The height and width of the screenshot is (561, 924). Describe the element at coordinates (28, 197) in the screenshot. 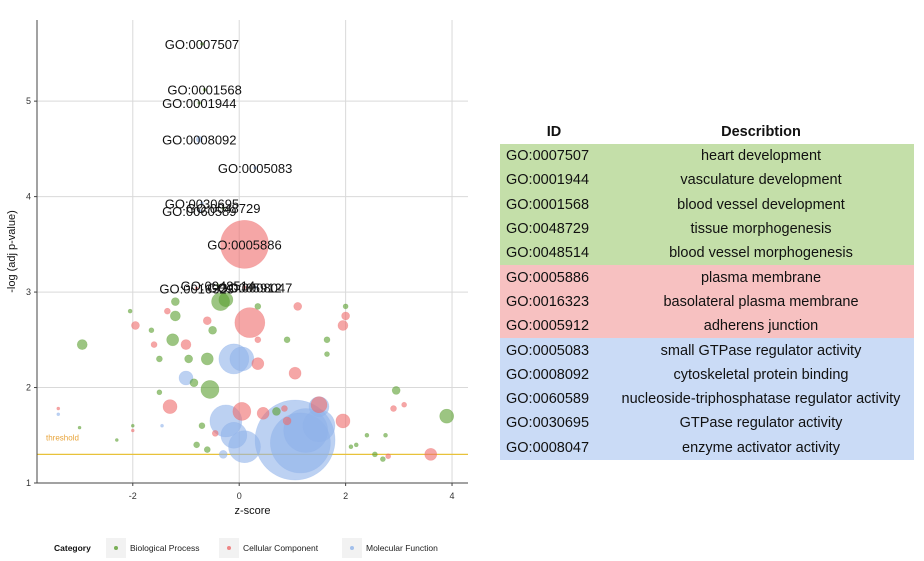

I see `y-tick-label: 4` at that location.